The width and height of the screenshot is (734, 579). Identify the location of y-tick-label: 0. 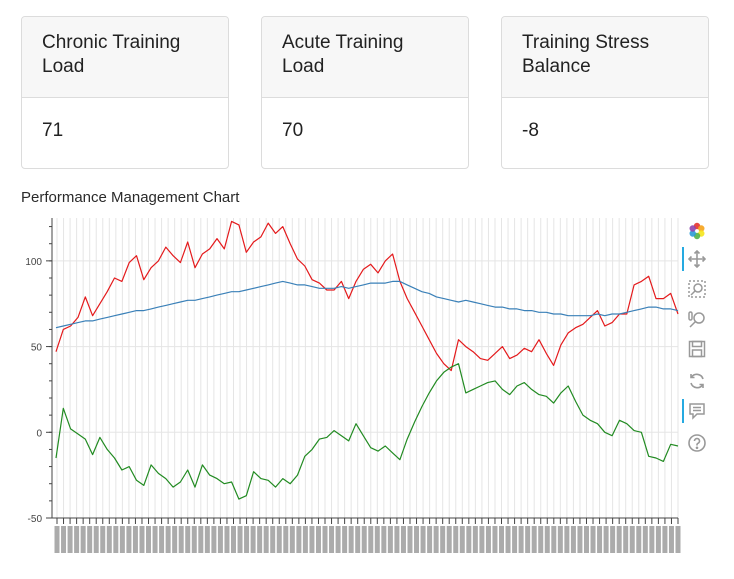
(39, 433).